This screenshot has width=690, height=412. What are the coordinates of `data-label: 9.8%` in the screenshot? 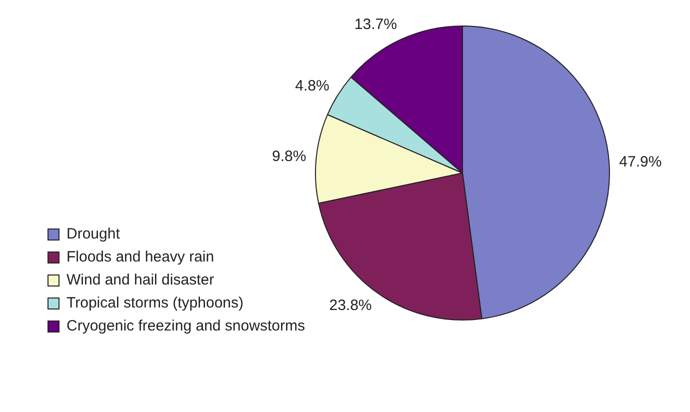 It's located at (289, 156).